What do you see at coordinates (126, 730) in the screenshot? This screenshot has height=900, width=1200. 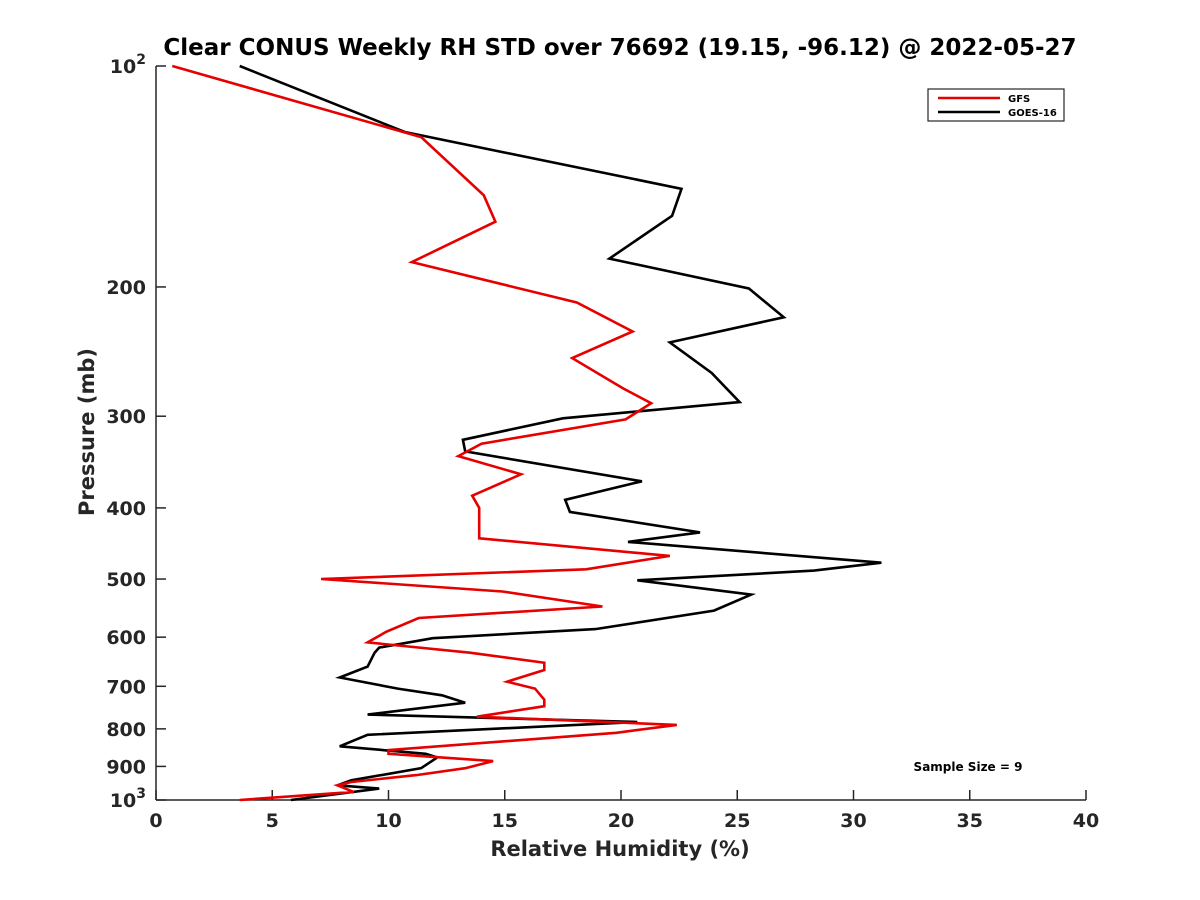 I see `y-tick-label: 800` at bounding box center [126, 730].